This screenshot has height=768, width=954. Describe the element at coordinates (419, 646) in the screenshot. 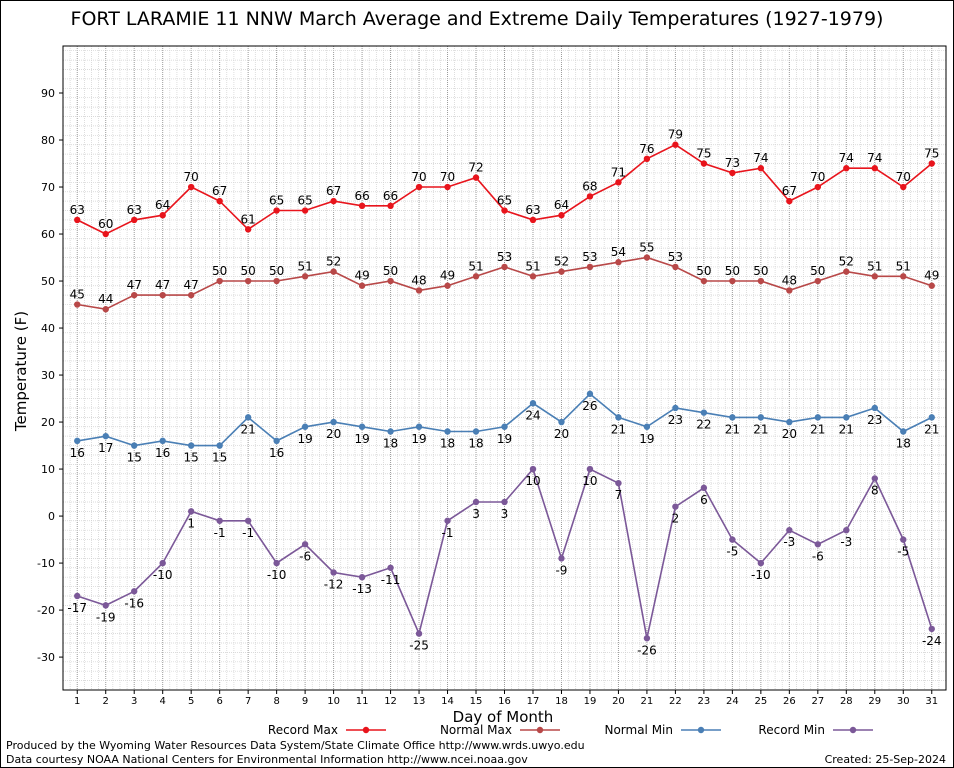

I see `record-min-data-label: -25` at that location.